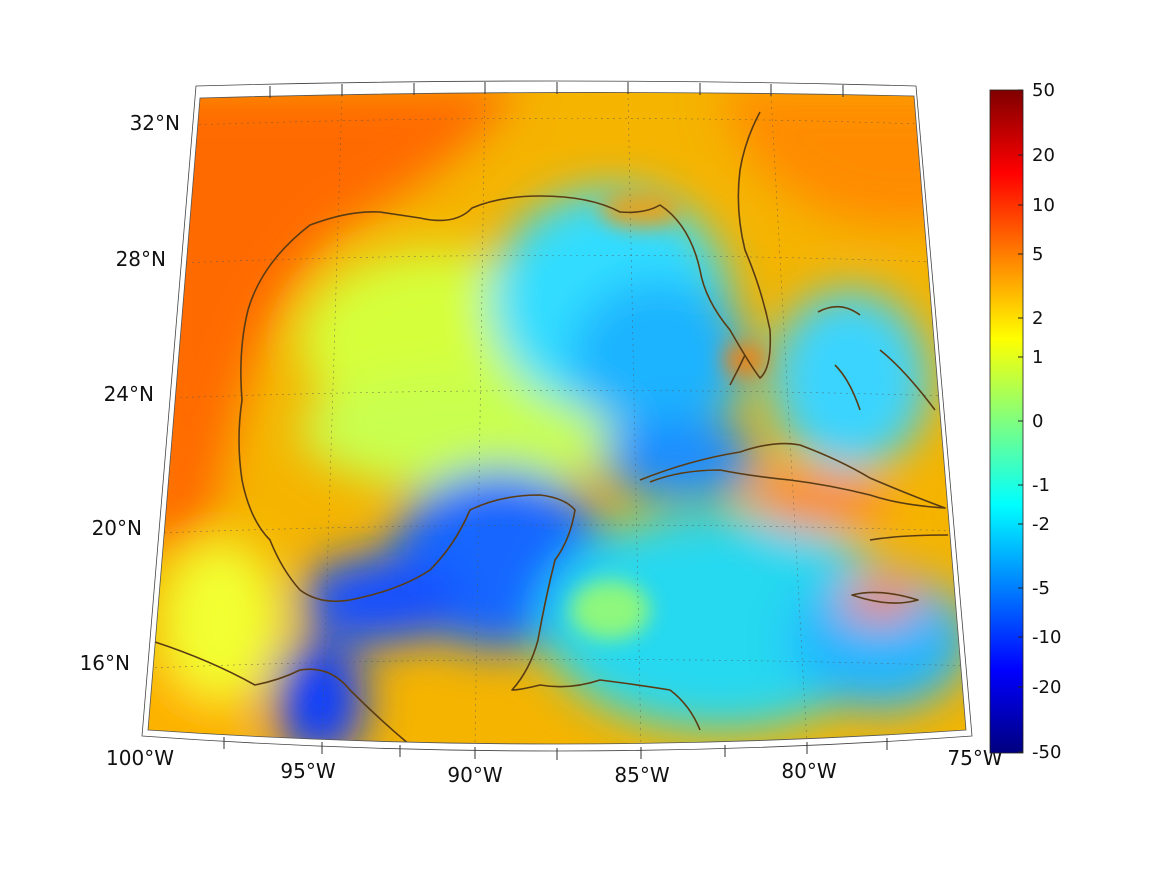 This screenshot has height=875, width=1167. I want to click on lat-label-20: 20°N, so click(117, 528).